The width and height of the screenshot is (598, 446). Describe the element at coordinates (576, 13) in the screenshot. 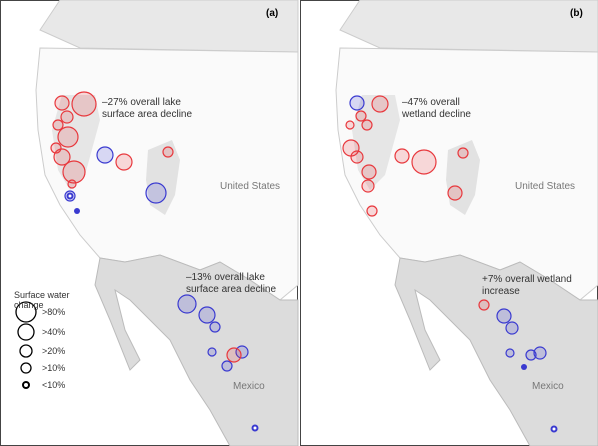

I see `panel-label: (b)` at that location.